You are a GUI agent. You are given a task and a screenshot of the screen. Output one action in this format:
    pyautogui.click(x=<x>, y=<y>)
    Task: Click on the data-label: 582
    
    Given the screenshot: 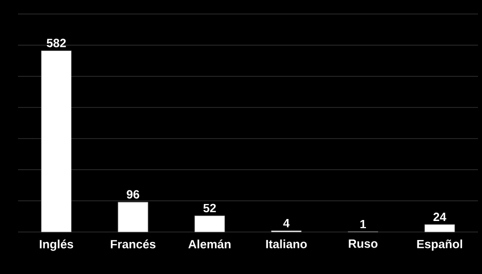 What is the action you would take?
    pyautogui.click(x=56, y=43)
    